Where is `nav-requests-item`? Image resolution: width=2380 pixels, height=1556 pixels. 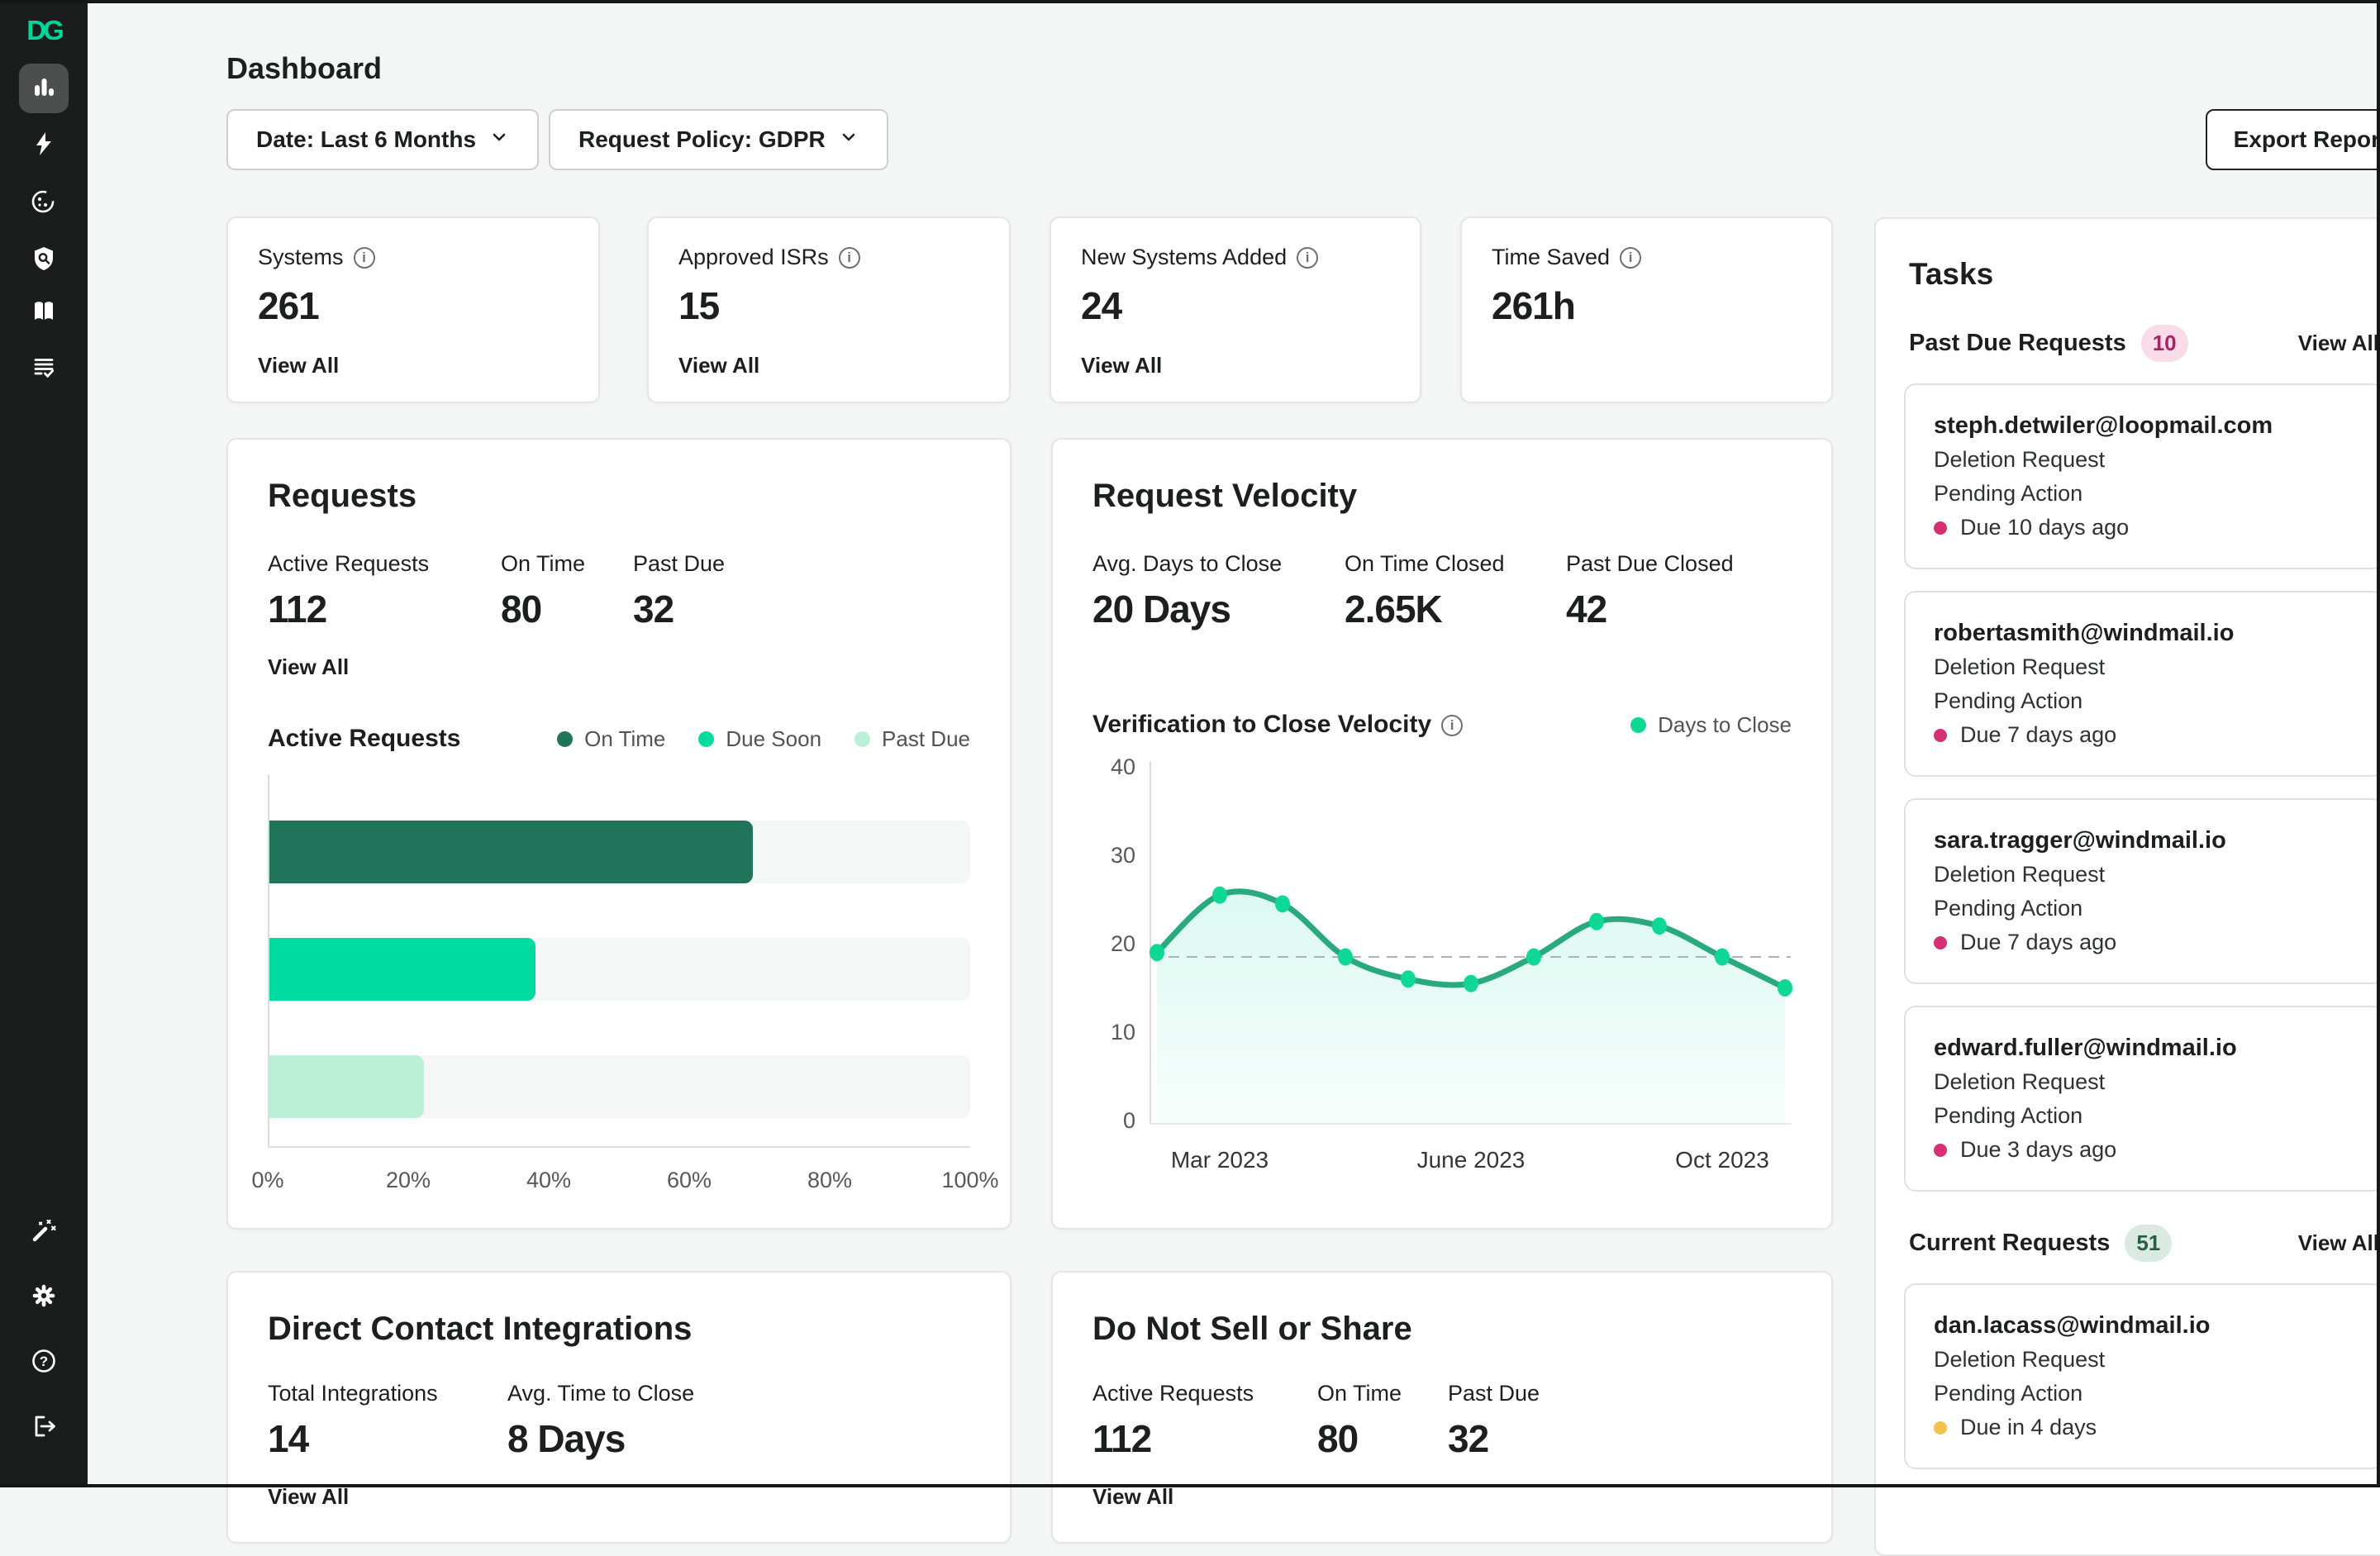
nav-requests-item is located at coordinates (44, 368).